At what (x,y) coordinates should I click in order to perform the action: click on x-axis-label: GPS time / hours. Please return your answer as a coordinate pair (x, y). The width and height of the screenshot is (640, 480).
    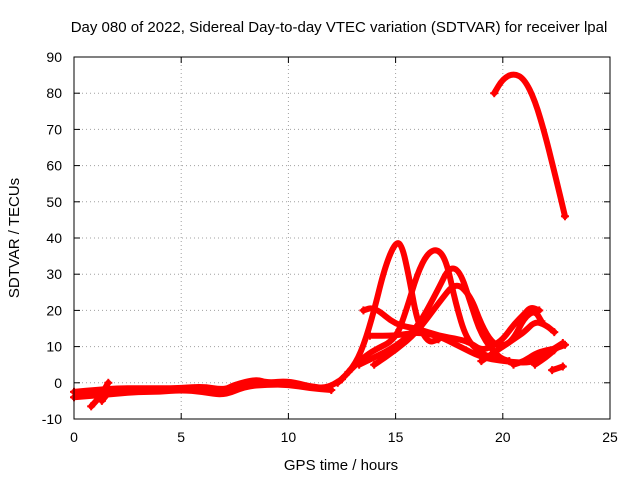
    Looking at the image, I should click on (341, 465).